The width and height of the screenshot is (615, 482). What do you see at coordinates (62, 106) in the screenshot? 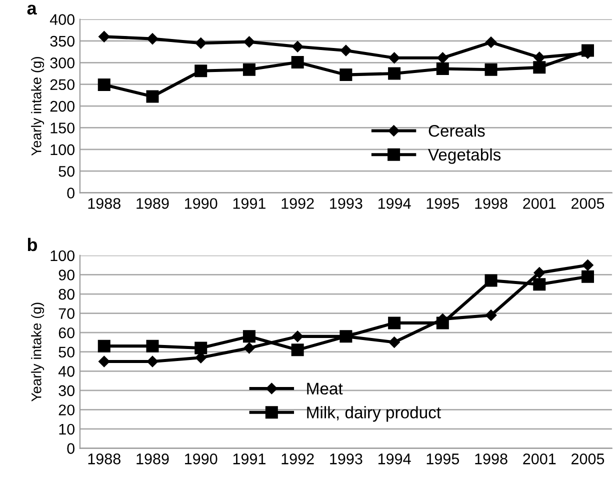
I see `y-tick-label: 200` at bounding box center [62, 106].